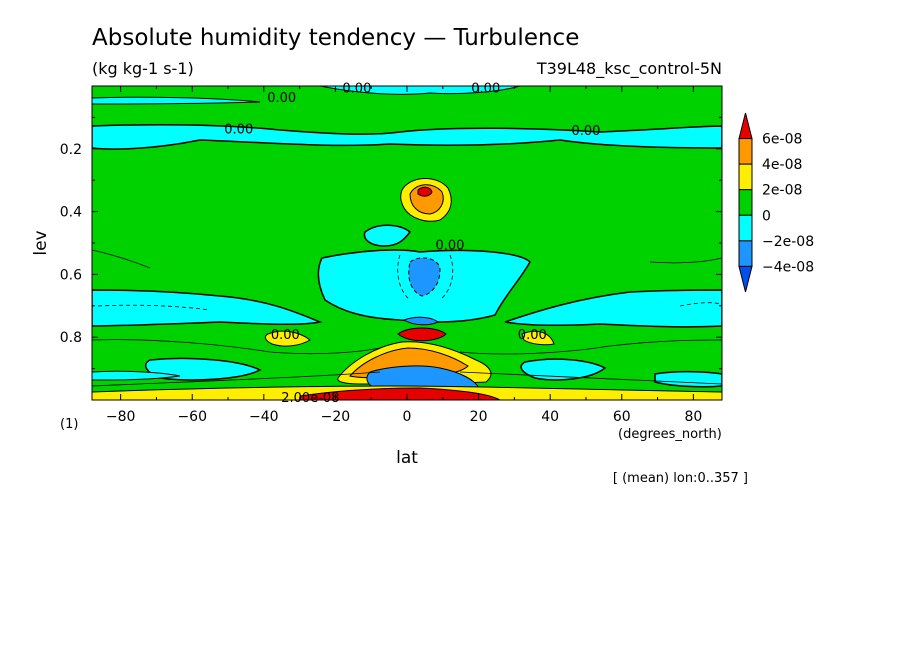 The height and width of the screenshot is (654, 904). Describe the element at coordinates (71, 213) in the screenshot. I see `y-tick-label: 0.4` at that location.